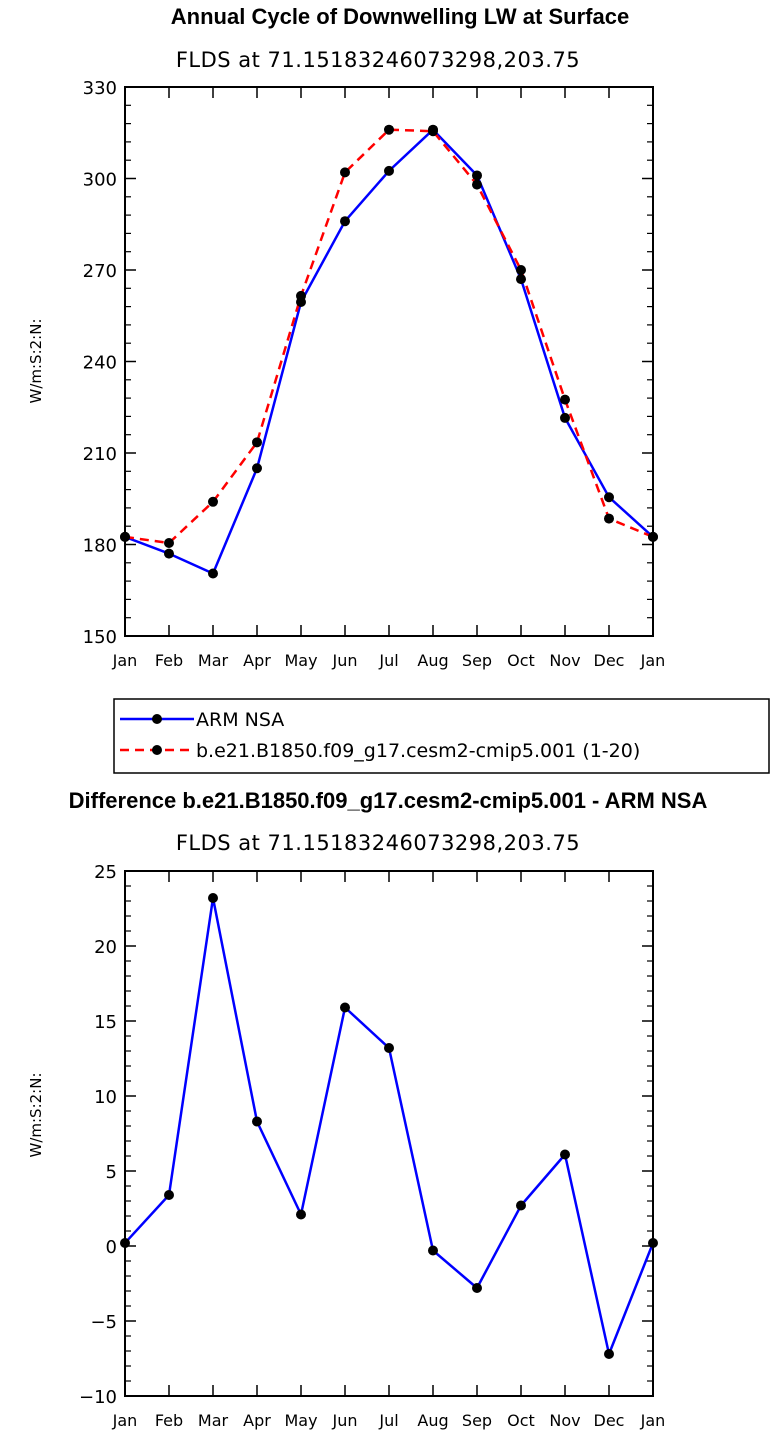  Describe the element at coordinates (100, 180) in the screenshot. I see `chart1-ytick-label: 300` at that location.